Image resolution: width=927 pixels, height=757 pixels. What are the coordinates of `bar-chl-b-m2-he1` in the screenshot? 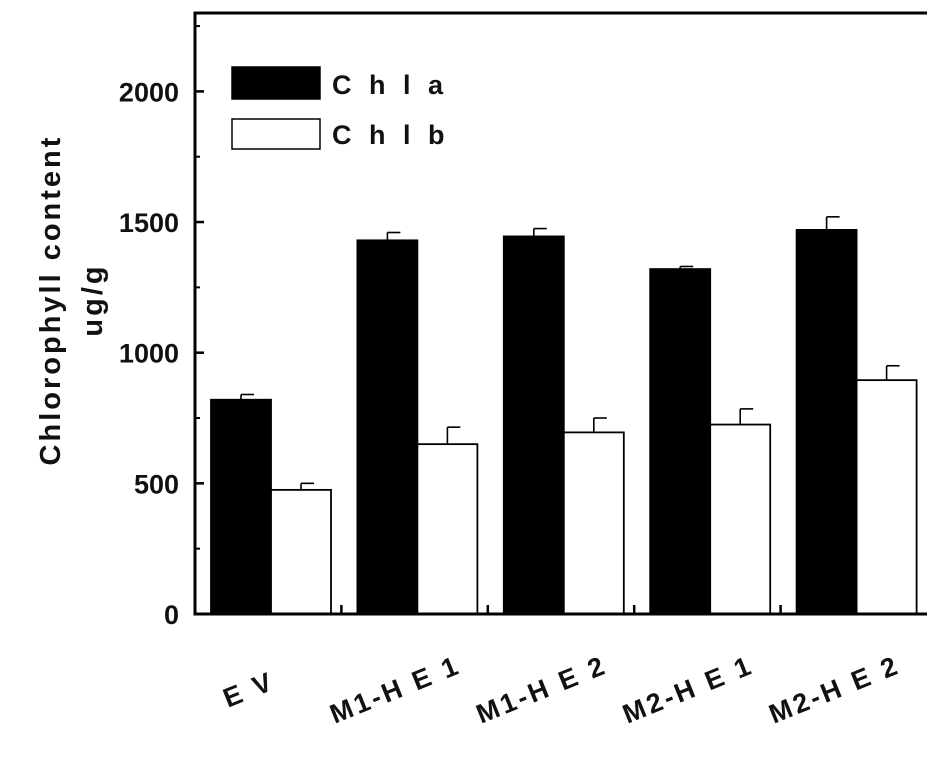 It's located at (740, 519).